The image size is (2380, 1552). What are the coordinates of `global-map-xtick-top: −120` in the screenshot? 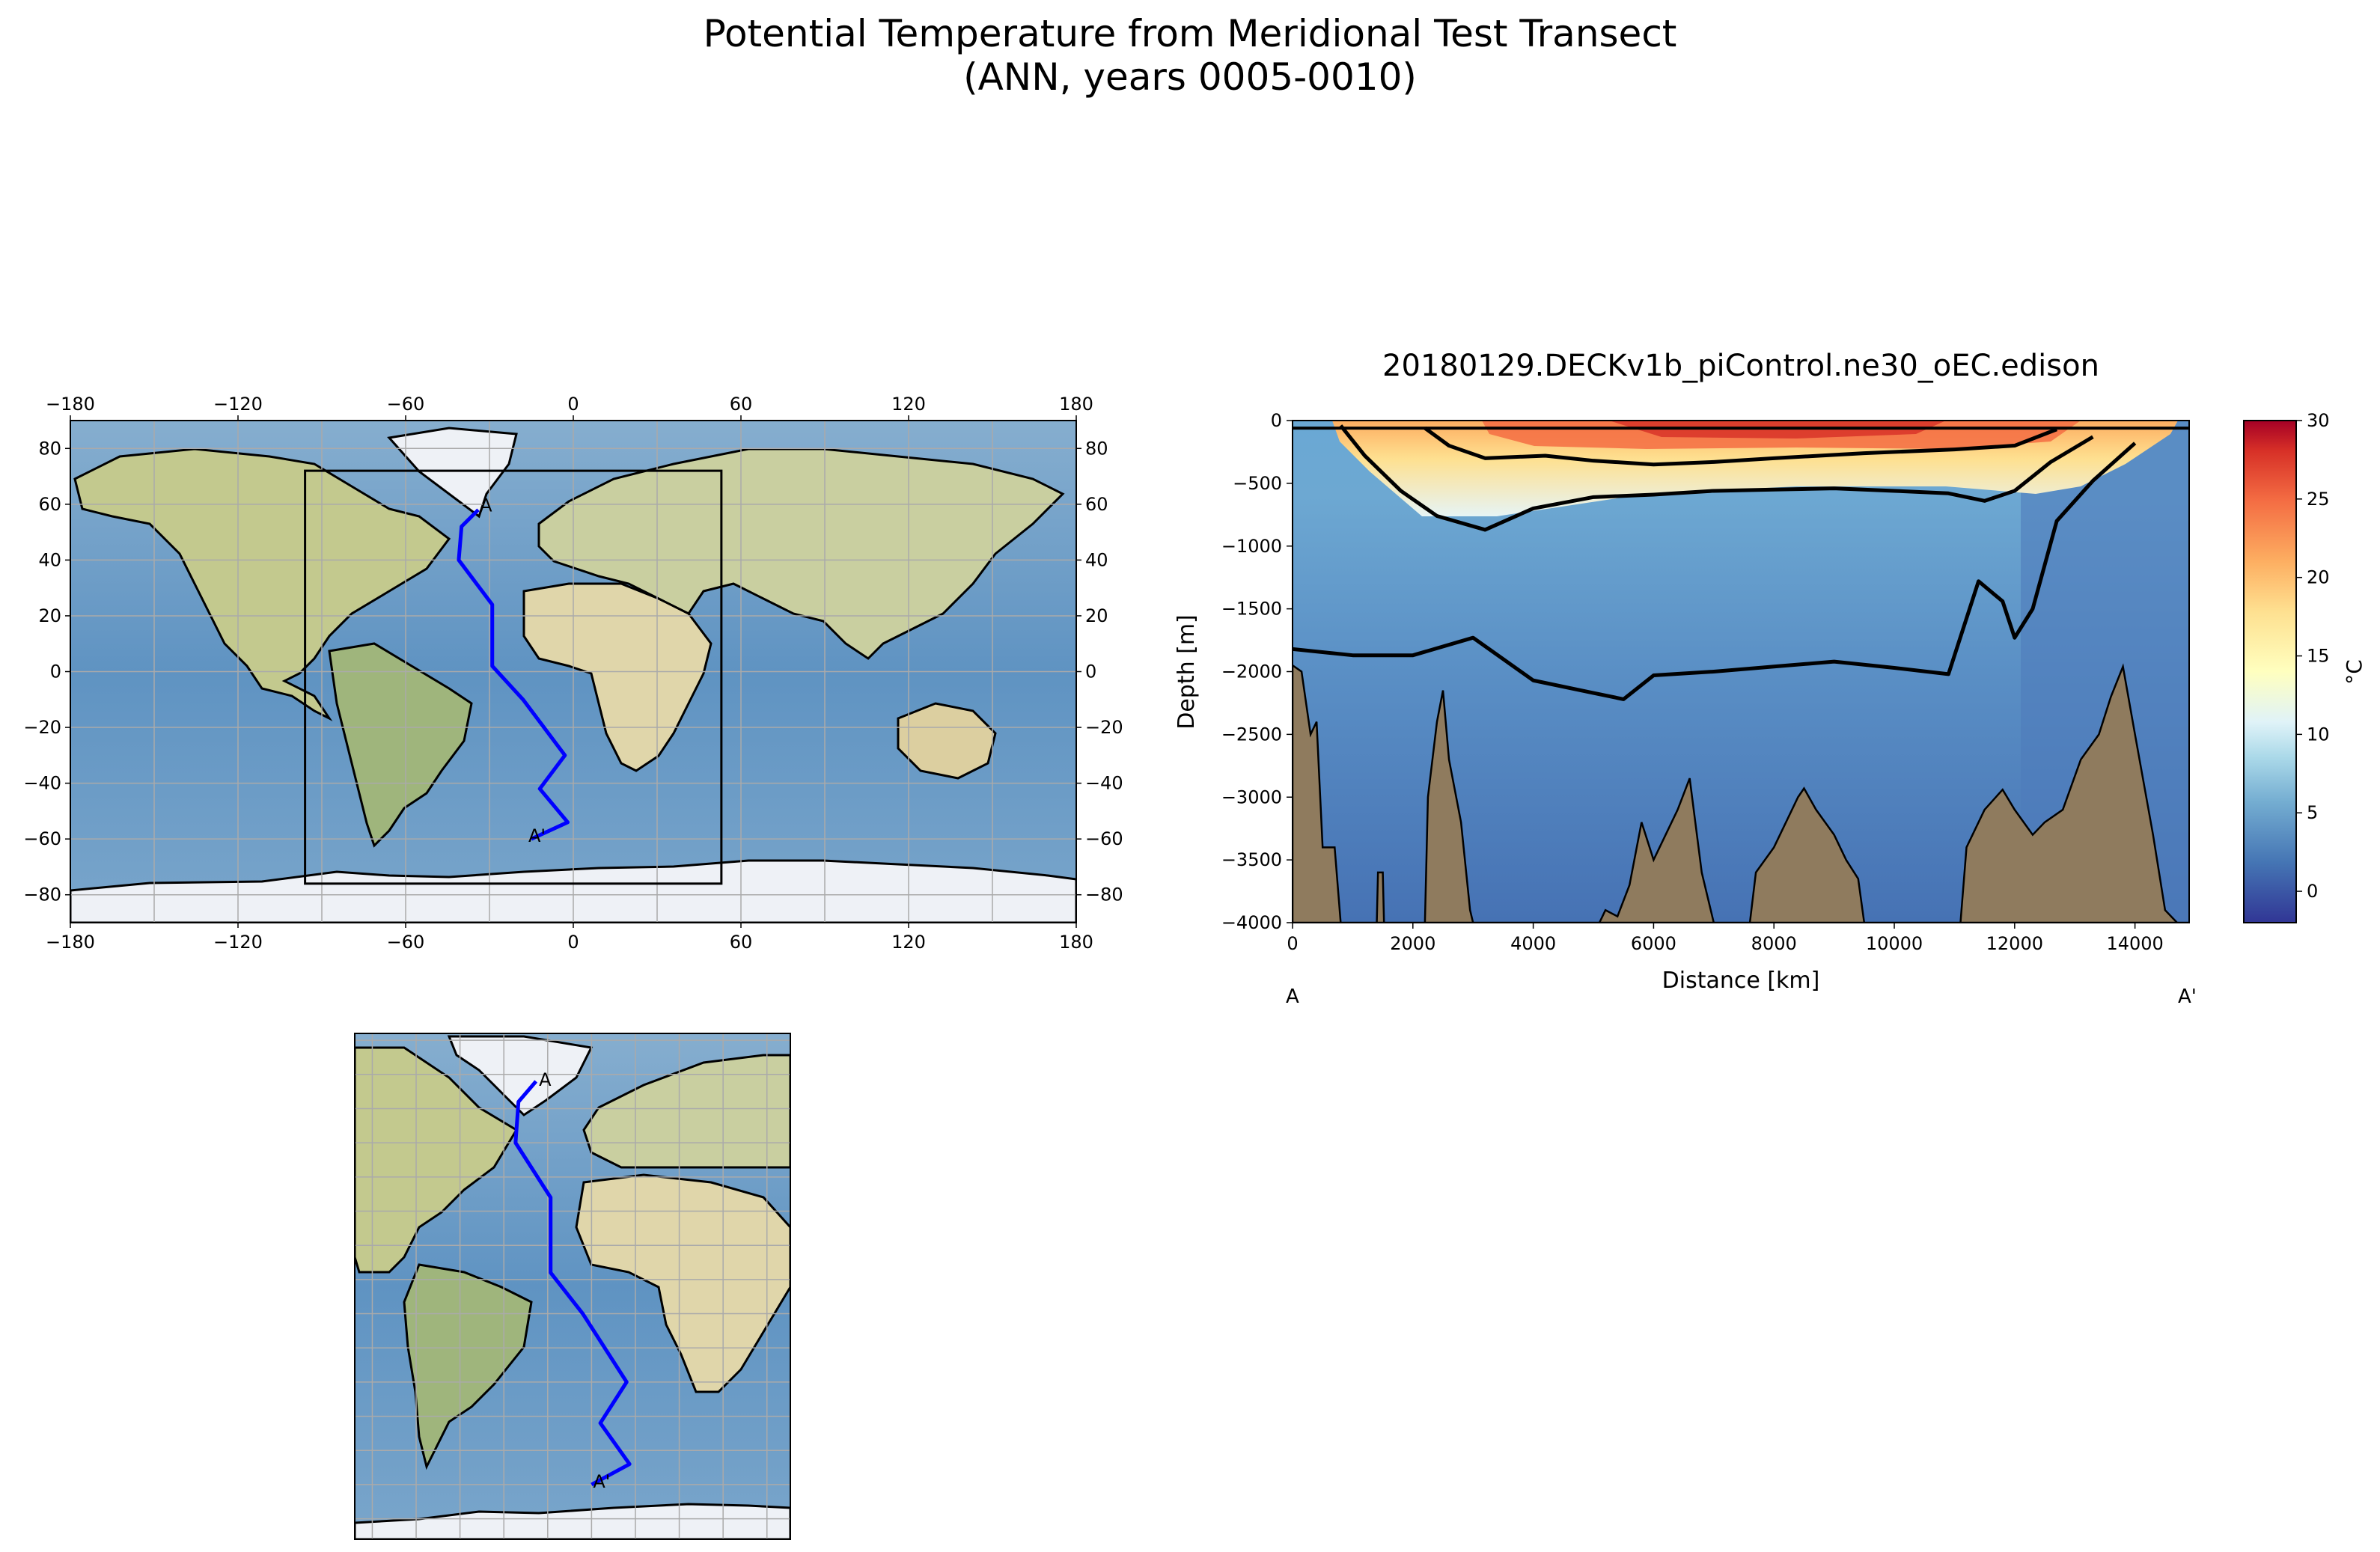 It's located at (238, 404).